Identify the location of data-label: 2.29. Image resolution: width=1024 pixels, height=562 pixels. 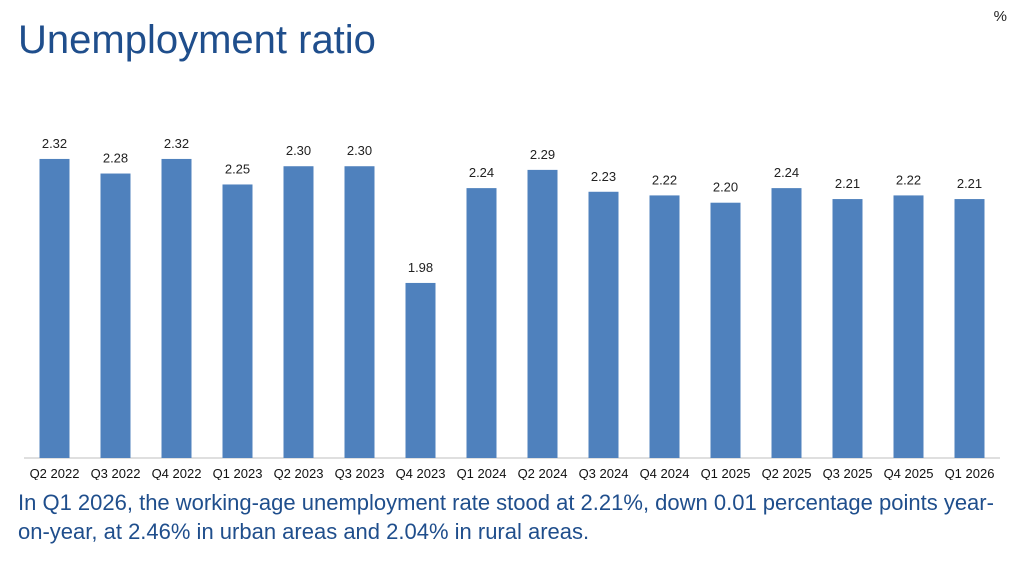
(542, 154).